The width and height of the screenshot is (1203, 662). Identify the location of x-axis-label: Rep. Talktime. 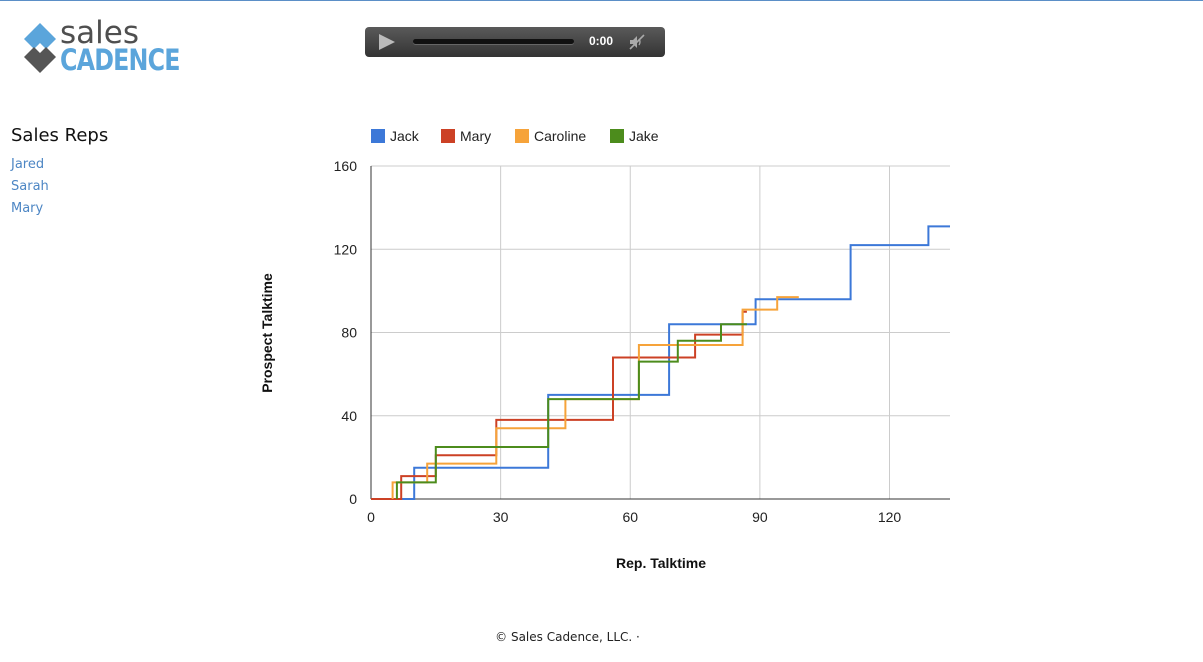
(661, 563).